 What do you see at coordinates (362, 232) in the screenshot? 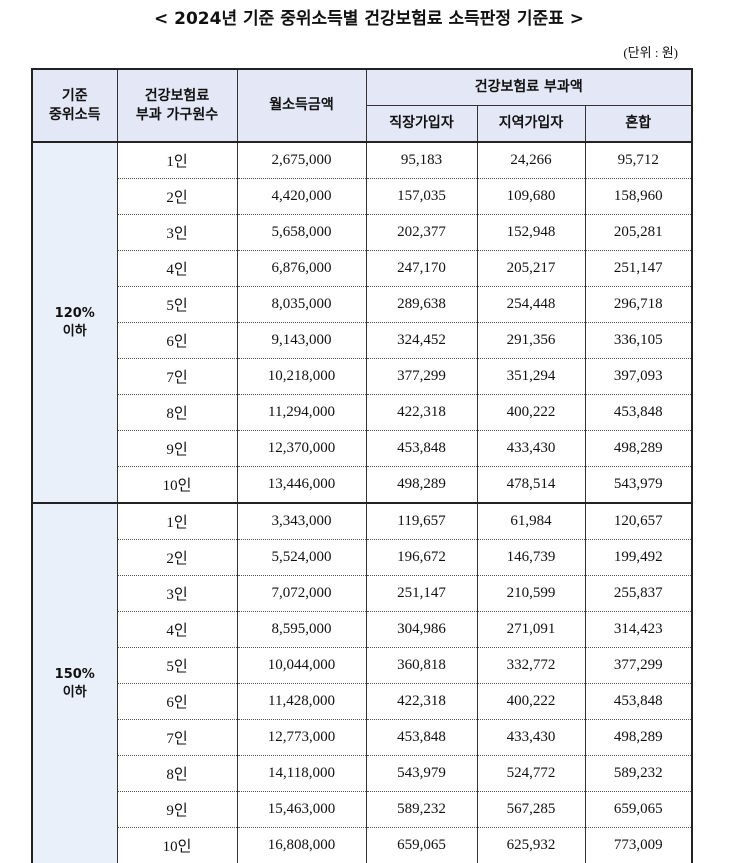
I see `table-row: 3인 5,658,000 202,377 152,948 205,281` at bounding box center [362, 232].